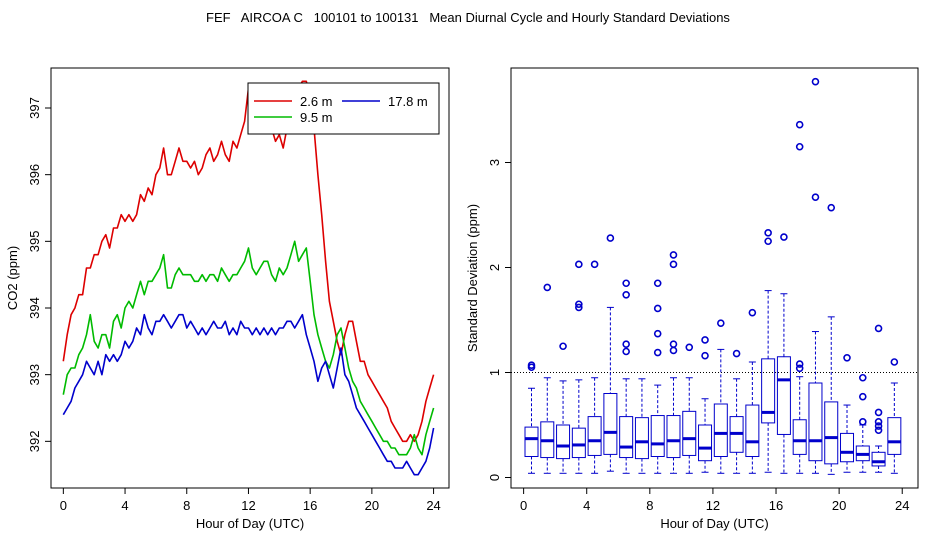 Image resolution: width=936 pixels, height=540 pixels. I want to click on left-y-axis-label: CO2 (ppm), so click(12, 278).